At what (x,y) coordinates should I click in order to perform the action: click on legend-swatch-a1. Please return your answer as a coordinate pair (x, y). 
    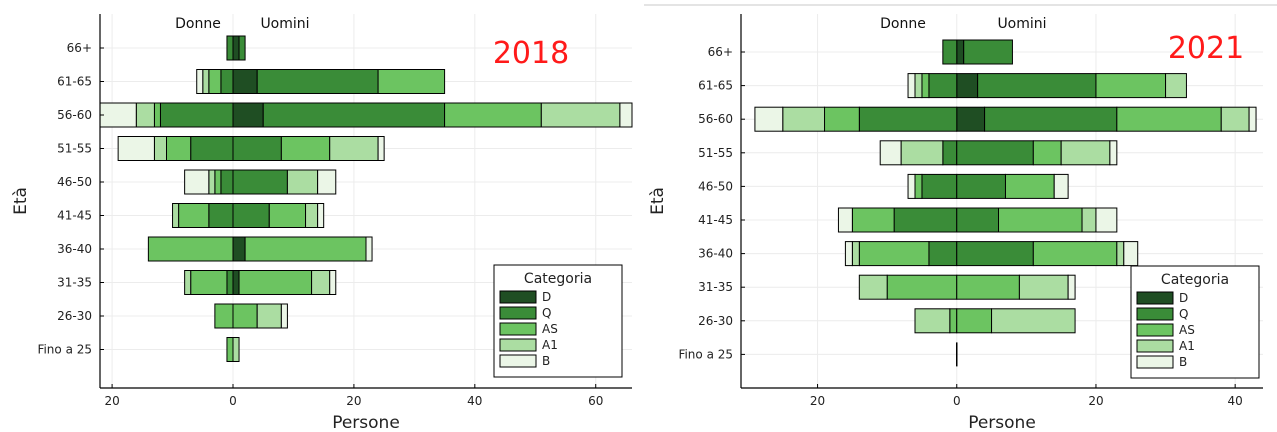
    Looking at the image, I should click on (1155, 346).